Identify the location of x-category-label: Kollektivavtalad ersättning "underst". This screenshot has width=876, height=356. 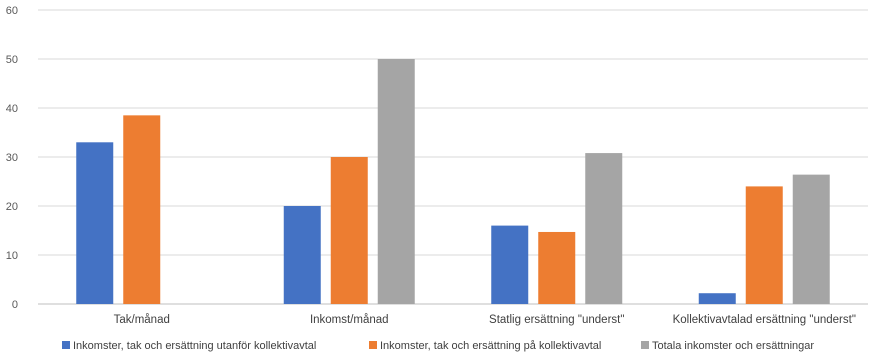
(764, 320).